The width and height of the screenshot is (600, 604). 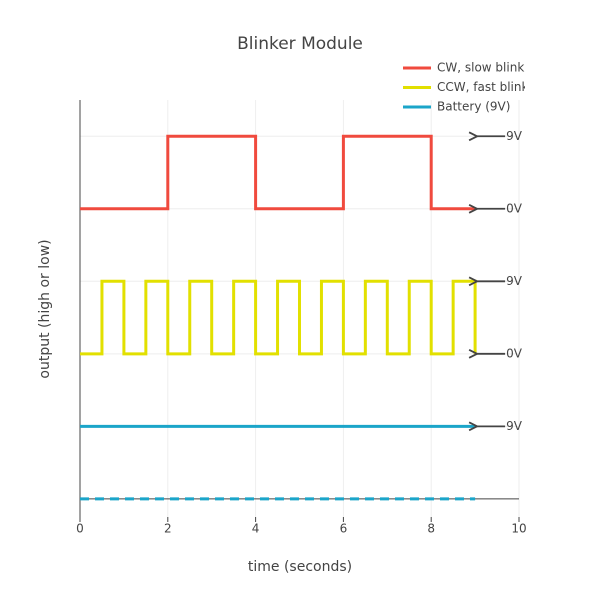 I want to click on x-axis-title: time (seconds), so click(x=300, y=567).